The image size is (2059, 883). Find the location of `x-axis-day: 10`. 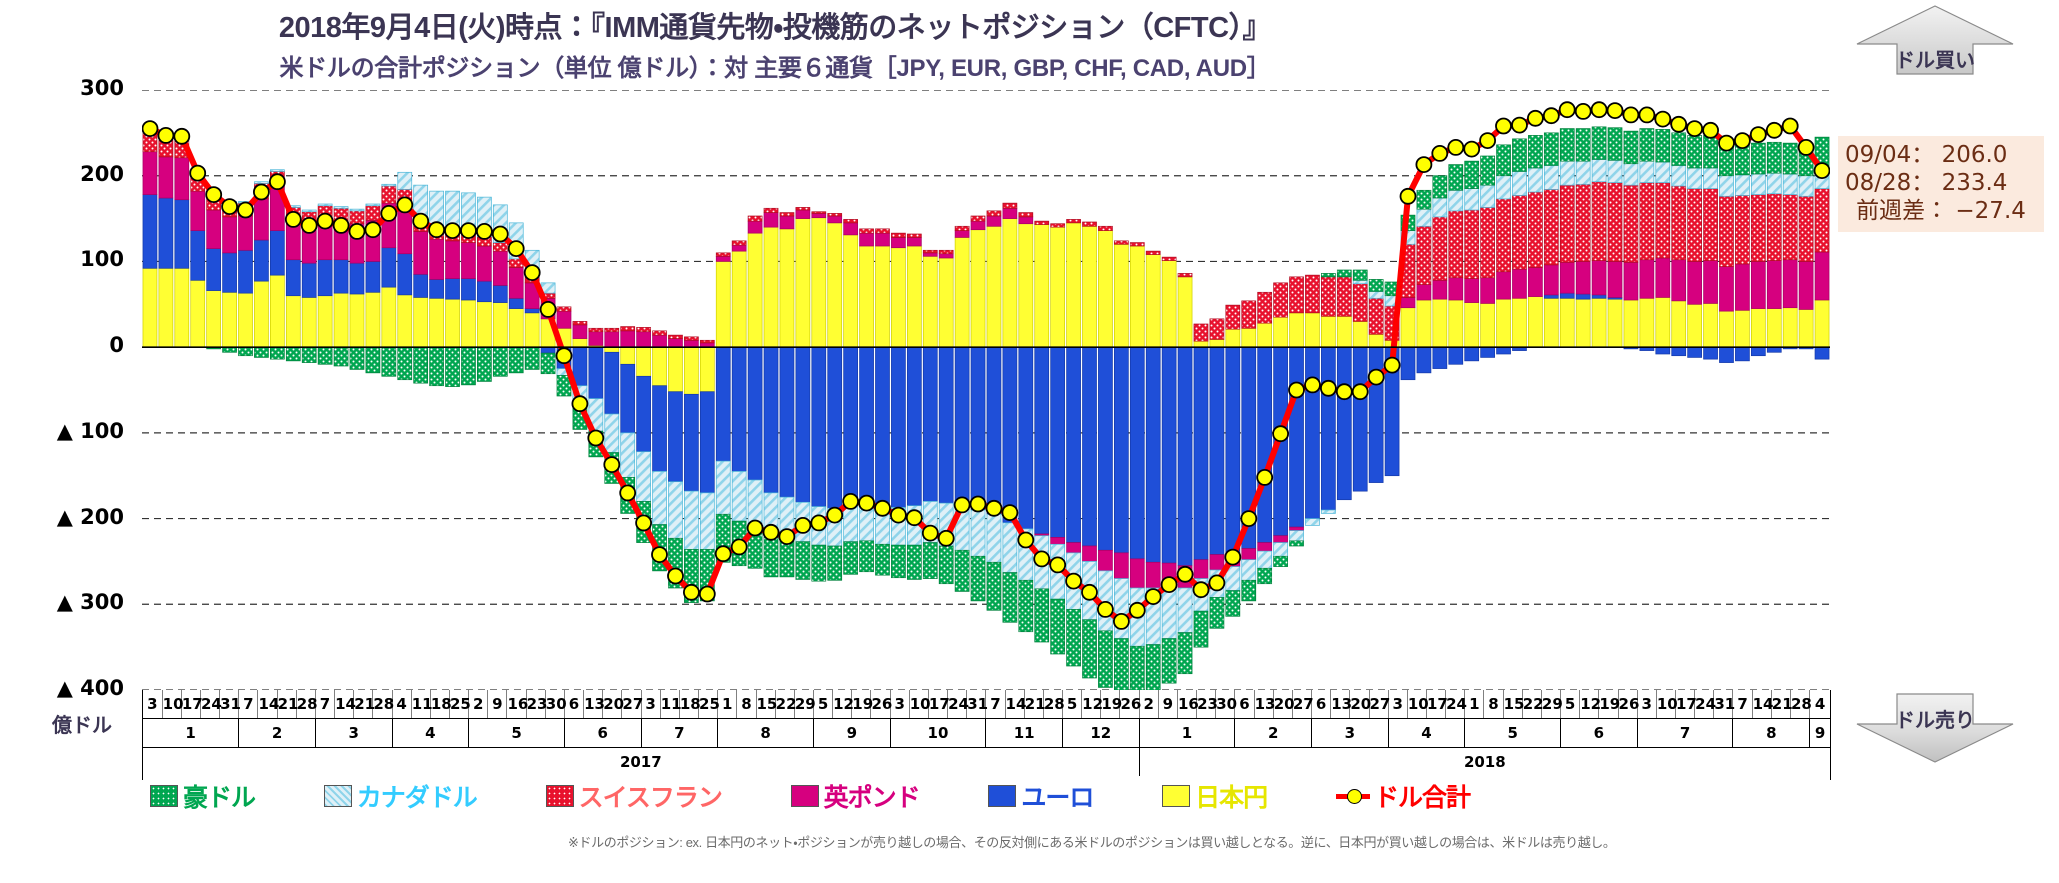

x-axis-day: 10 is located at coordinates (1667, 704).